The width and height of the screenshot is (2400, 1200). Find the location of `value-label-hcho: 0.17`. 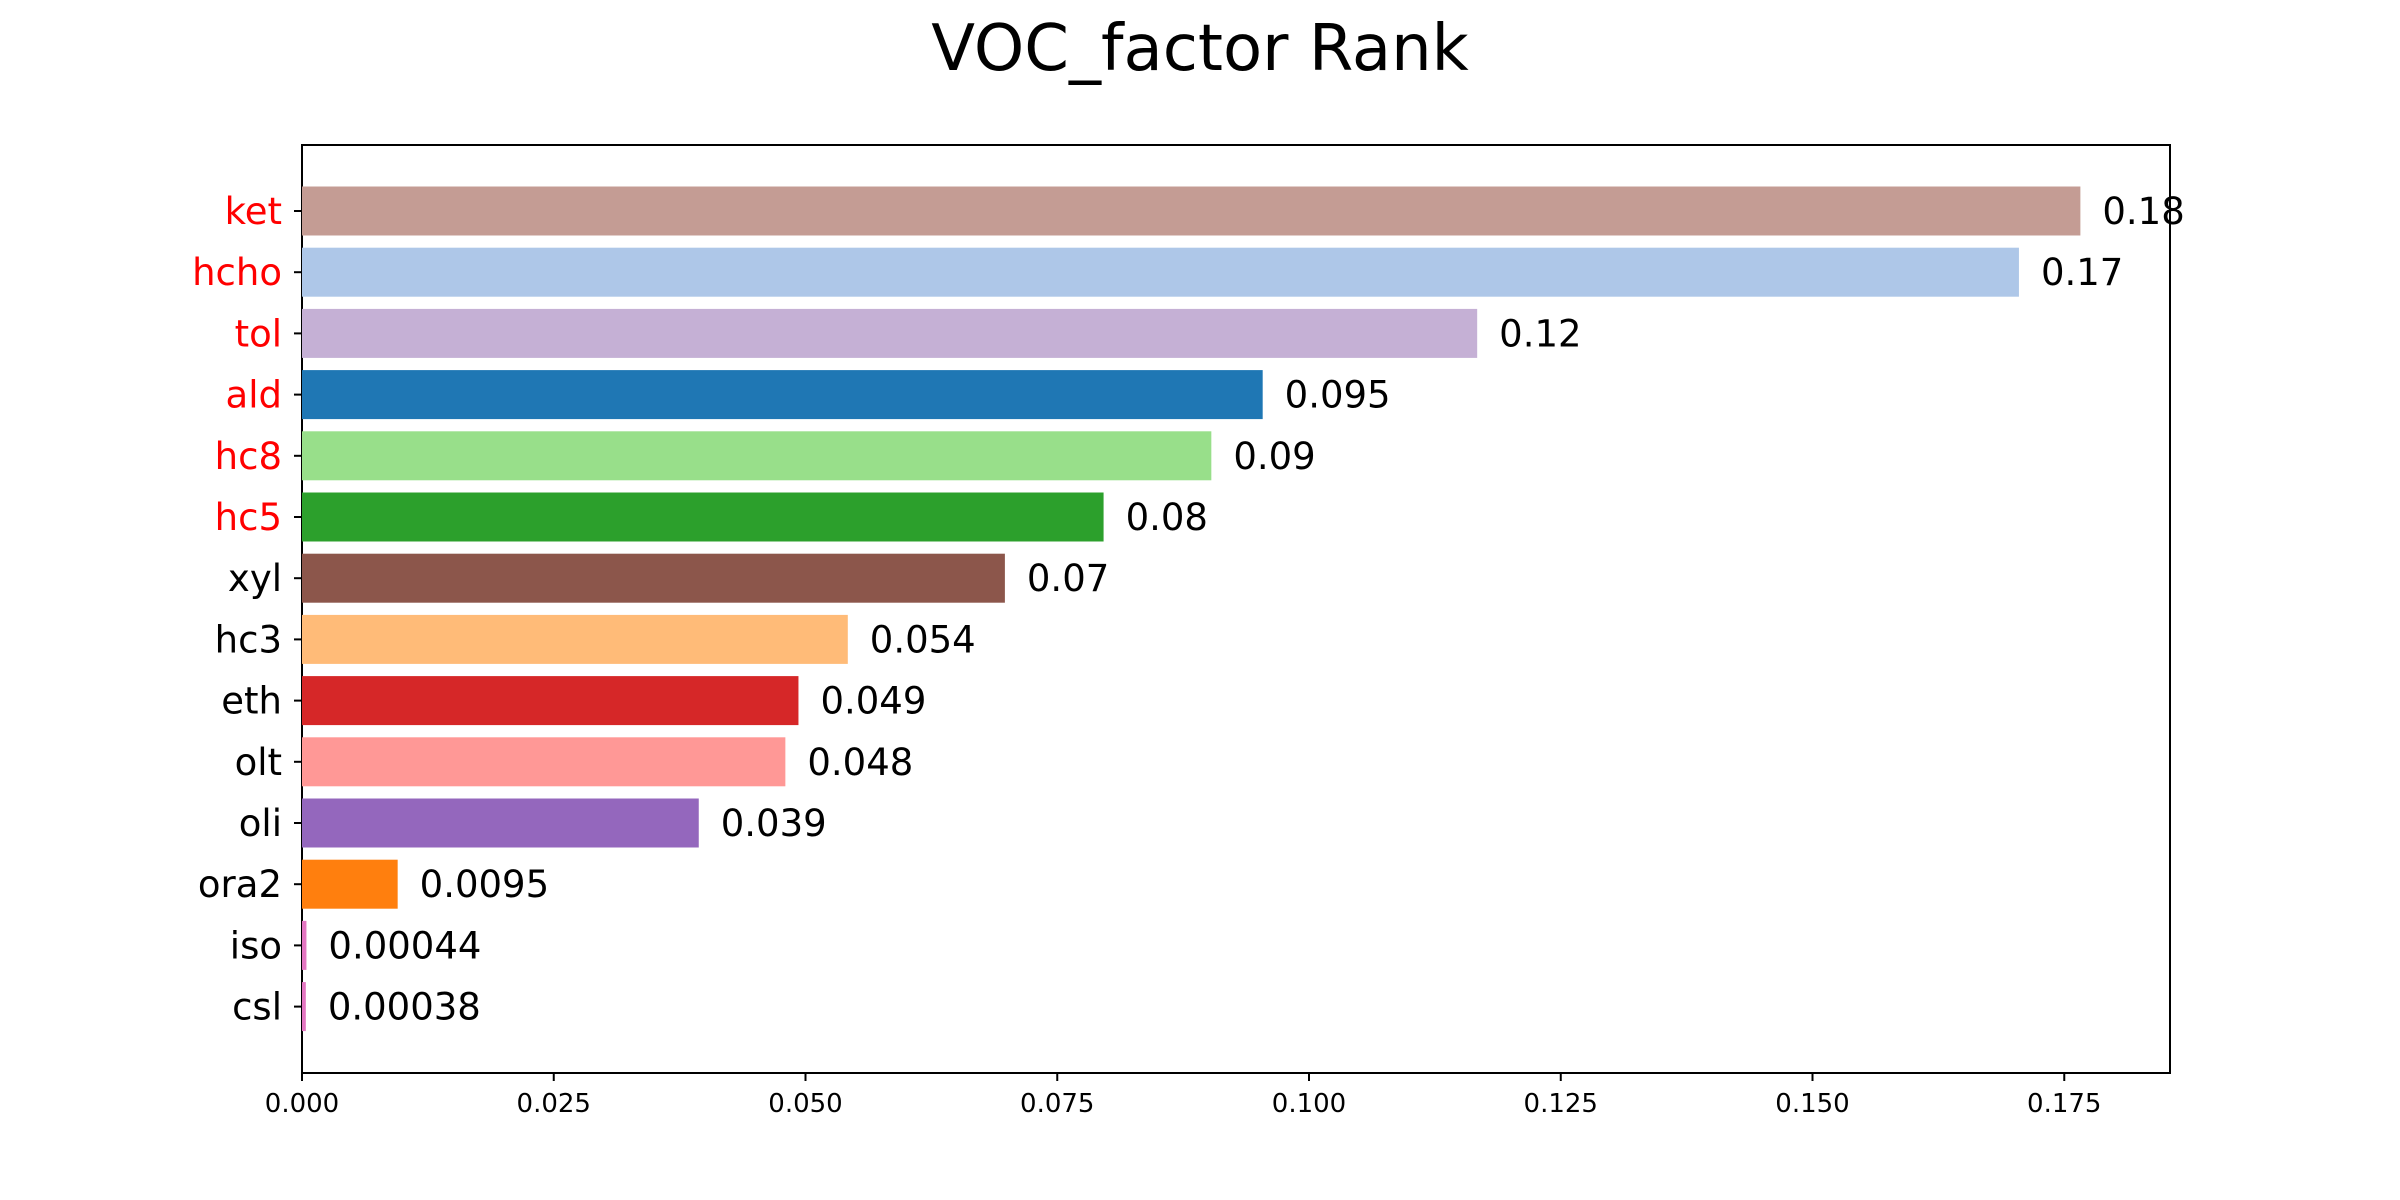

value-label-hcho: 0.17 is located at coordinates (2082, 272).